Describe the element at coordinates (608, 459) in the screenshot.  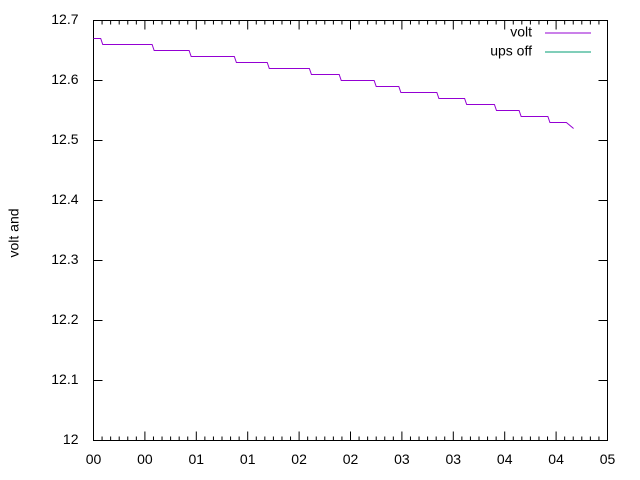
I see `x-tick-label: 05` at that location.